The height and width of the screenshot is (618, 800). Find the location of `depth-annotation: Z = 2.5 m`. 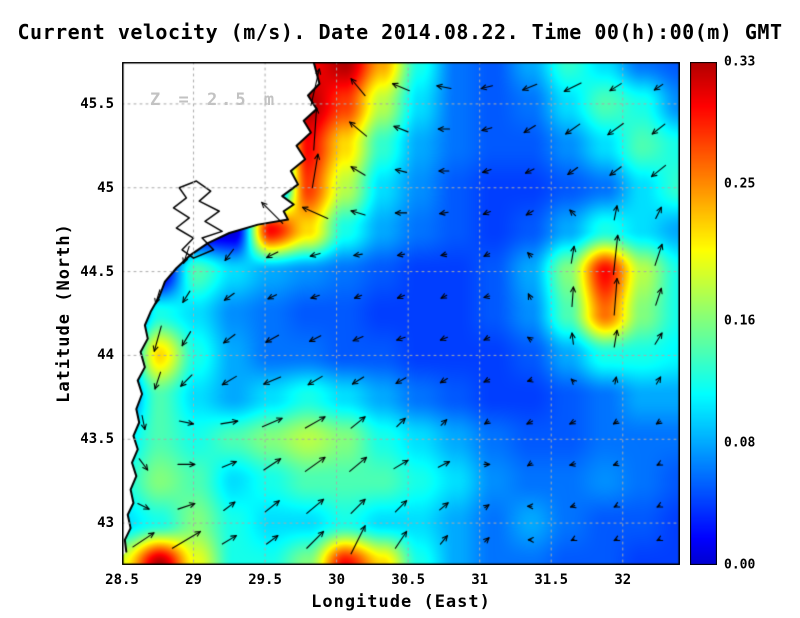

depth-annotation: Z = 2.5 m is located at coordinates (214, 100).